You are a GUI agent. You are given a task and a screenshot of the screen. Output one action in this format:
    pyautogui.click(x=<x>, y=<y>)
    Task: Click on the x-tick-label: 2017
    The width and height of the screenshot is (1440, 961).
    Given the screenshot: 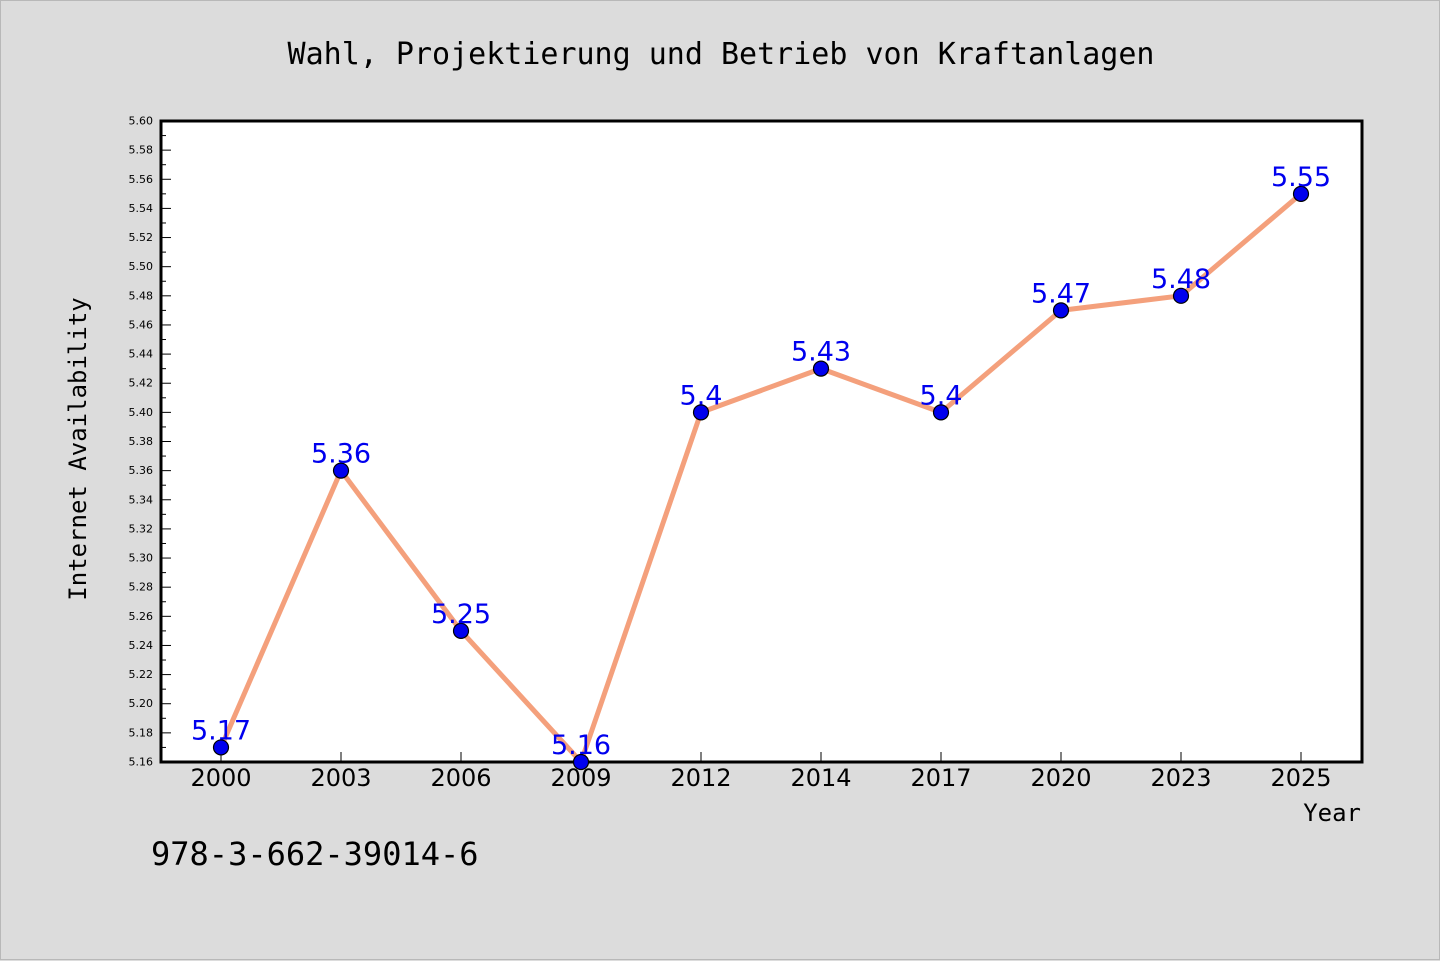 What is the action you would take?
    pyautogui.click(x=940, y=778)
    